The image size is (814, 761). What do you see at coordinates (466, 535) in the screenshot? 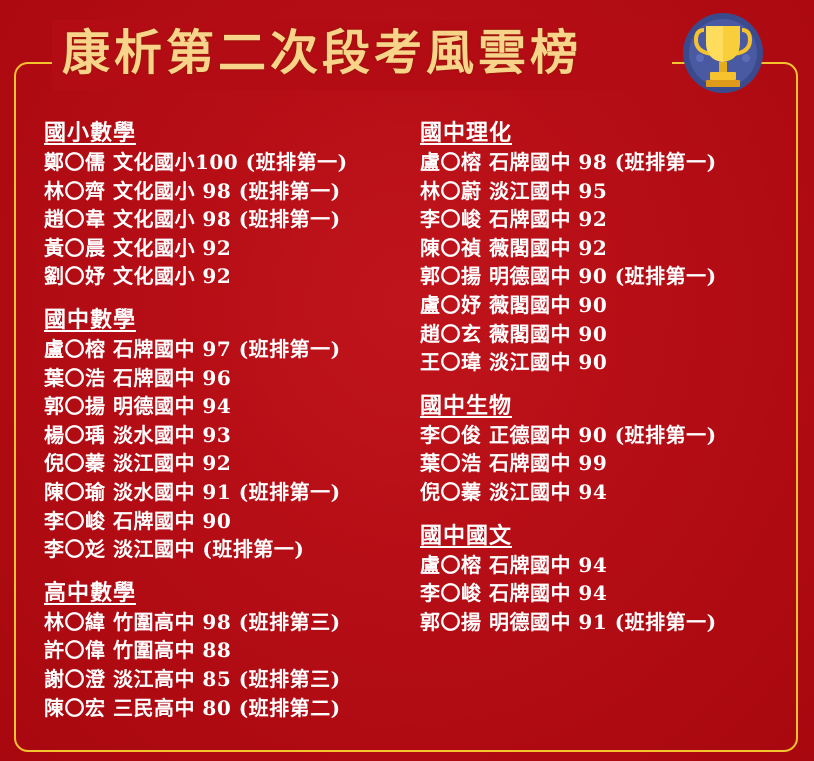
I see `subject-heading: 國中國文` at bounding box center [466, 535].